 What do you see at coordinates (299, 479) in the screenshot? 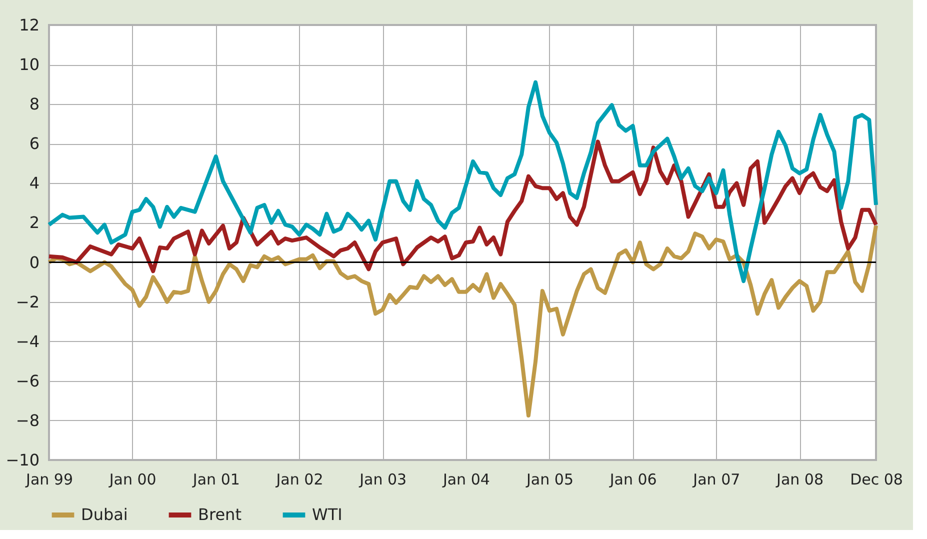
I see `x-tick-label: Jan 02` at bounding box center [299, 479].